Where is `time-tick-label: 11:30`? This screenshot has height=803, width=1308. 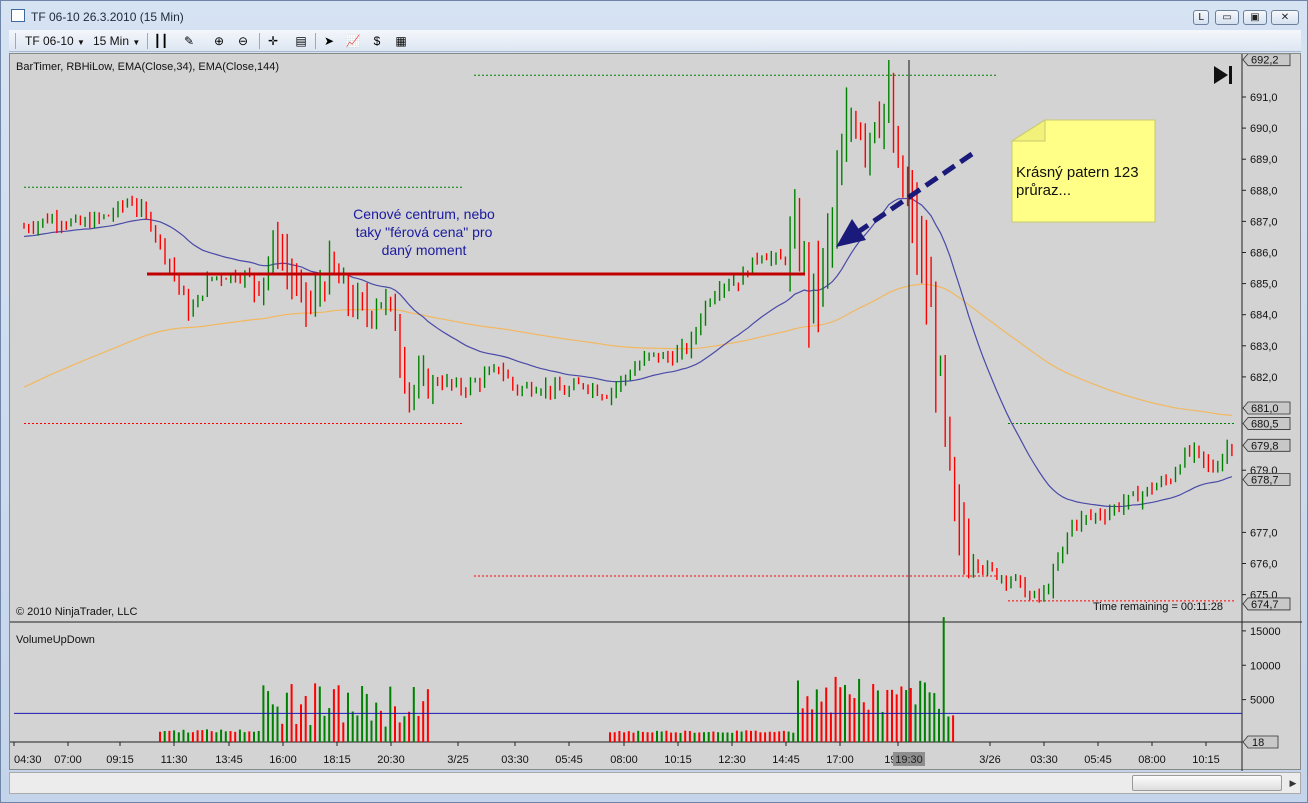 time-tick-label: 11:30 is located at coordinates (174, 760).